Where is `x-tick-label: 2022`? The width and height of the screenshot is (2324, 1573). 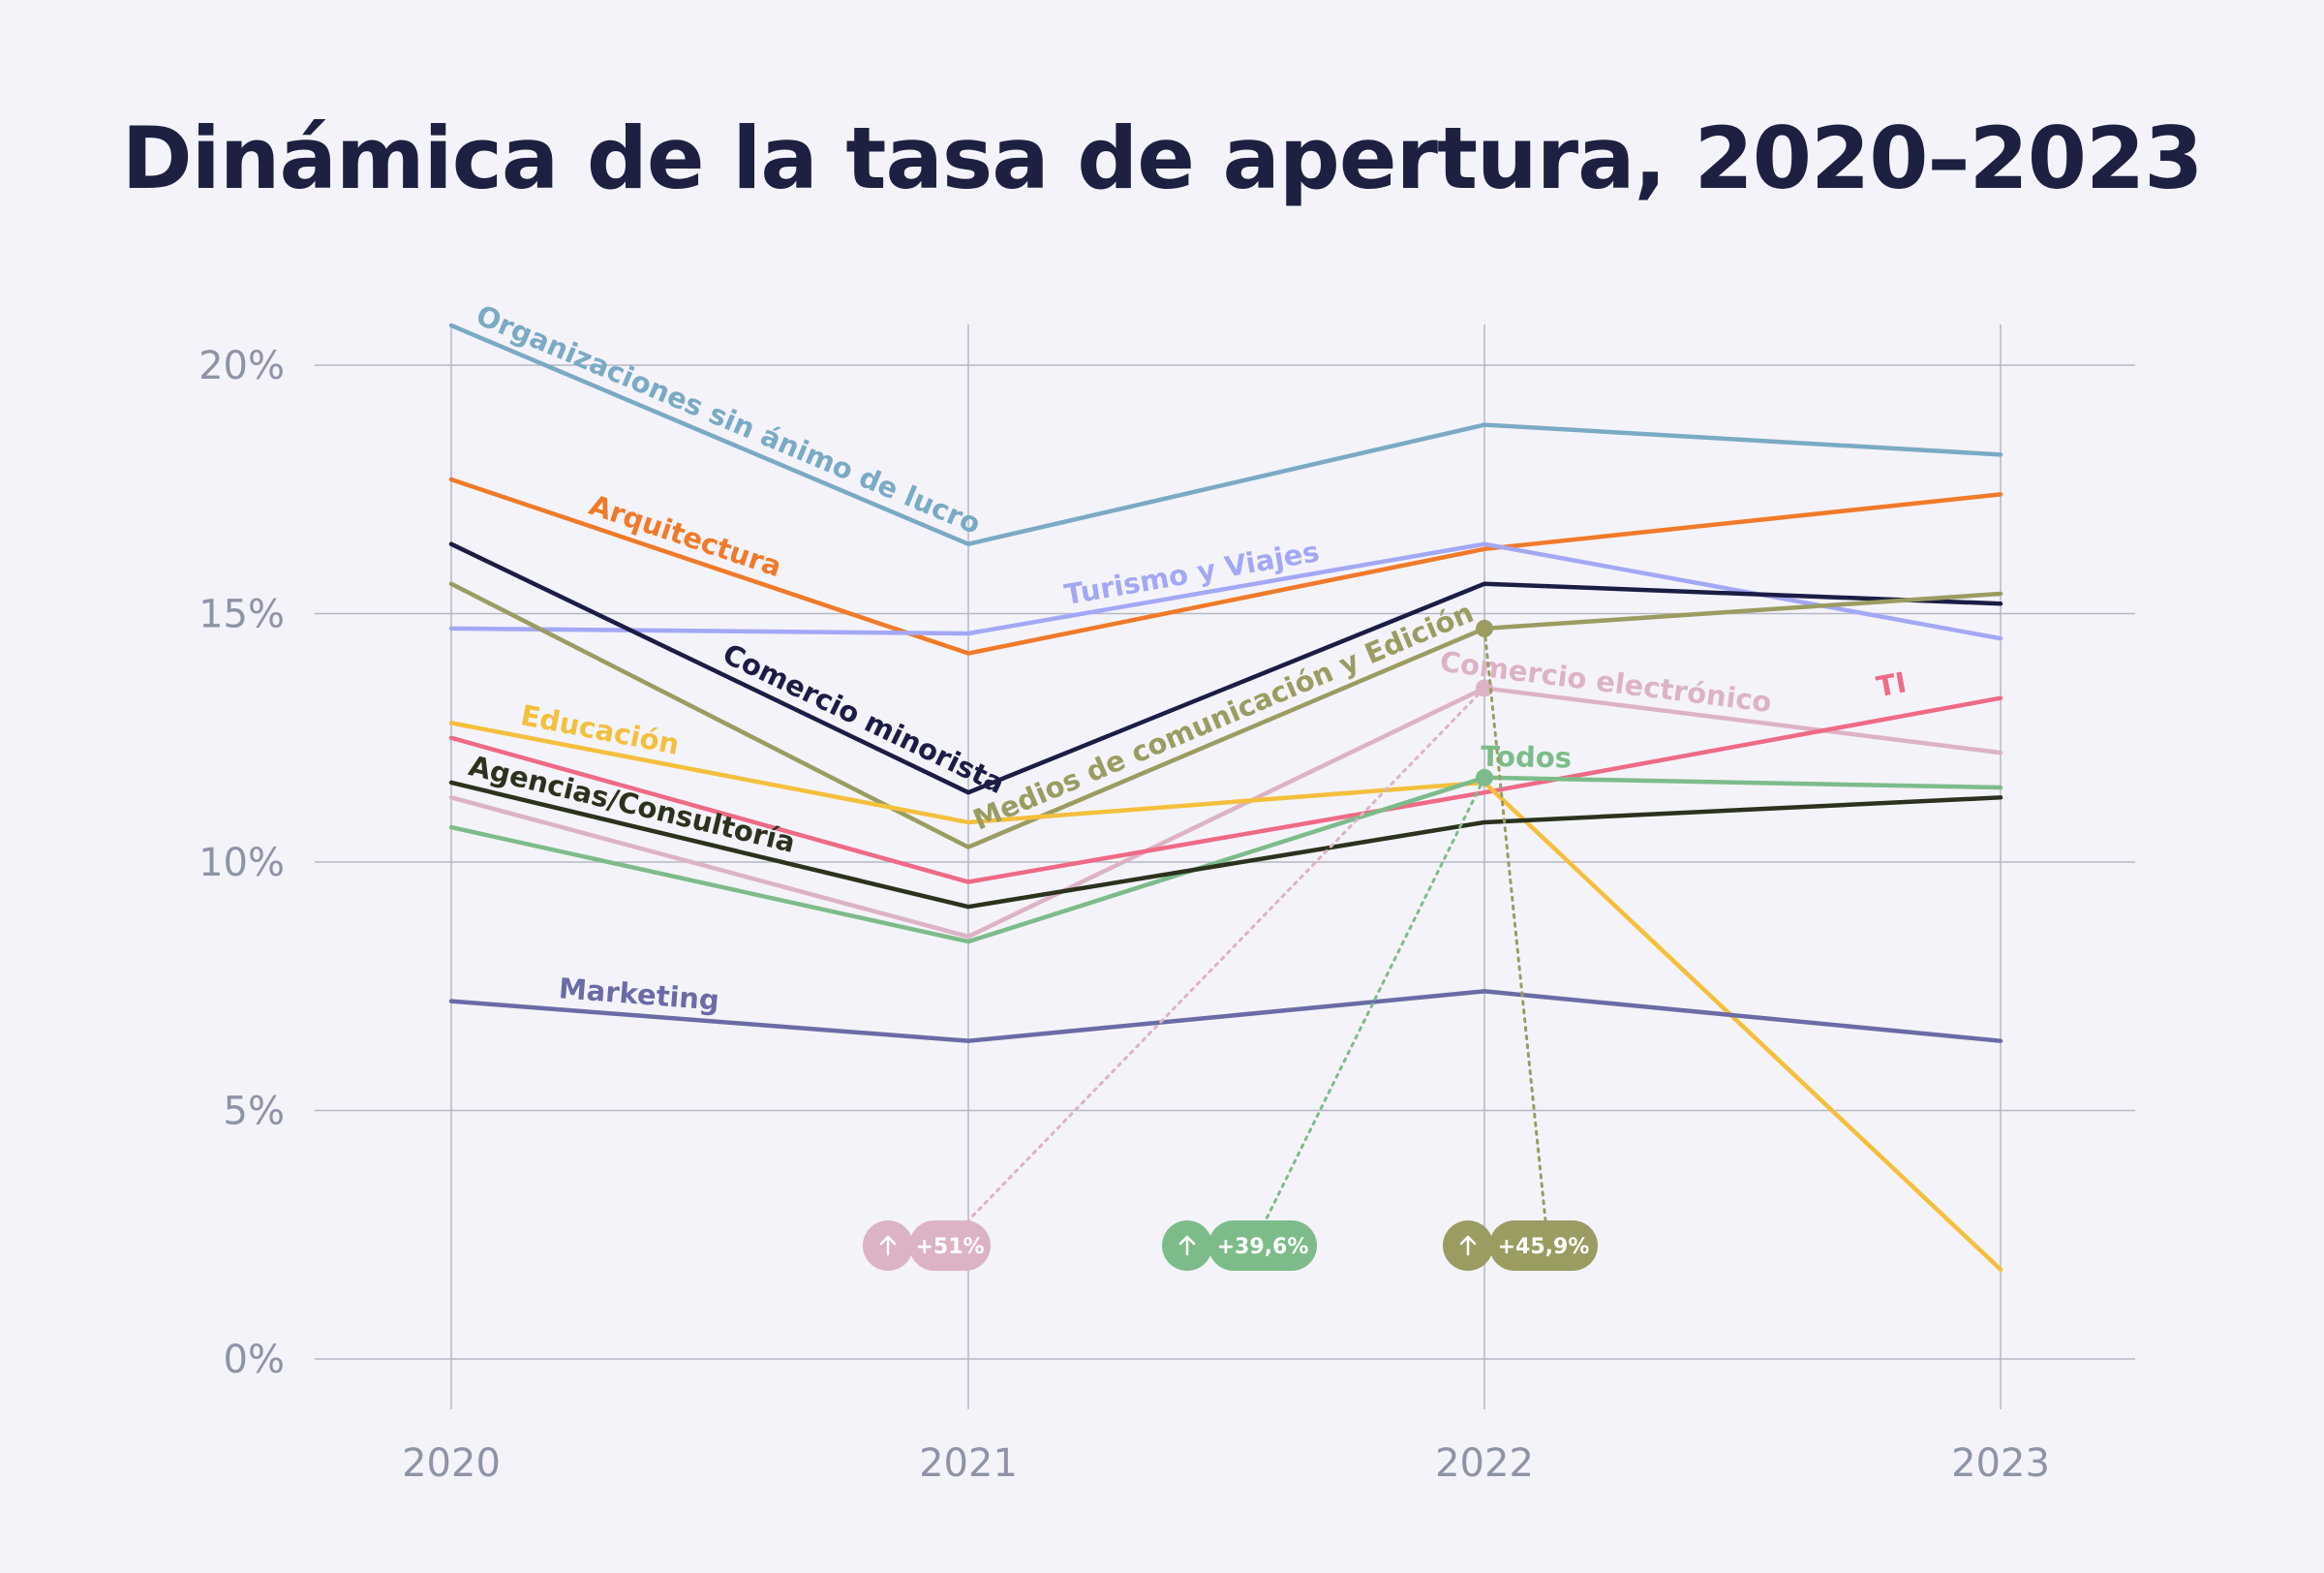
x-tick-label: 2022 is located at coordinates (1485, 1464).